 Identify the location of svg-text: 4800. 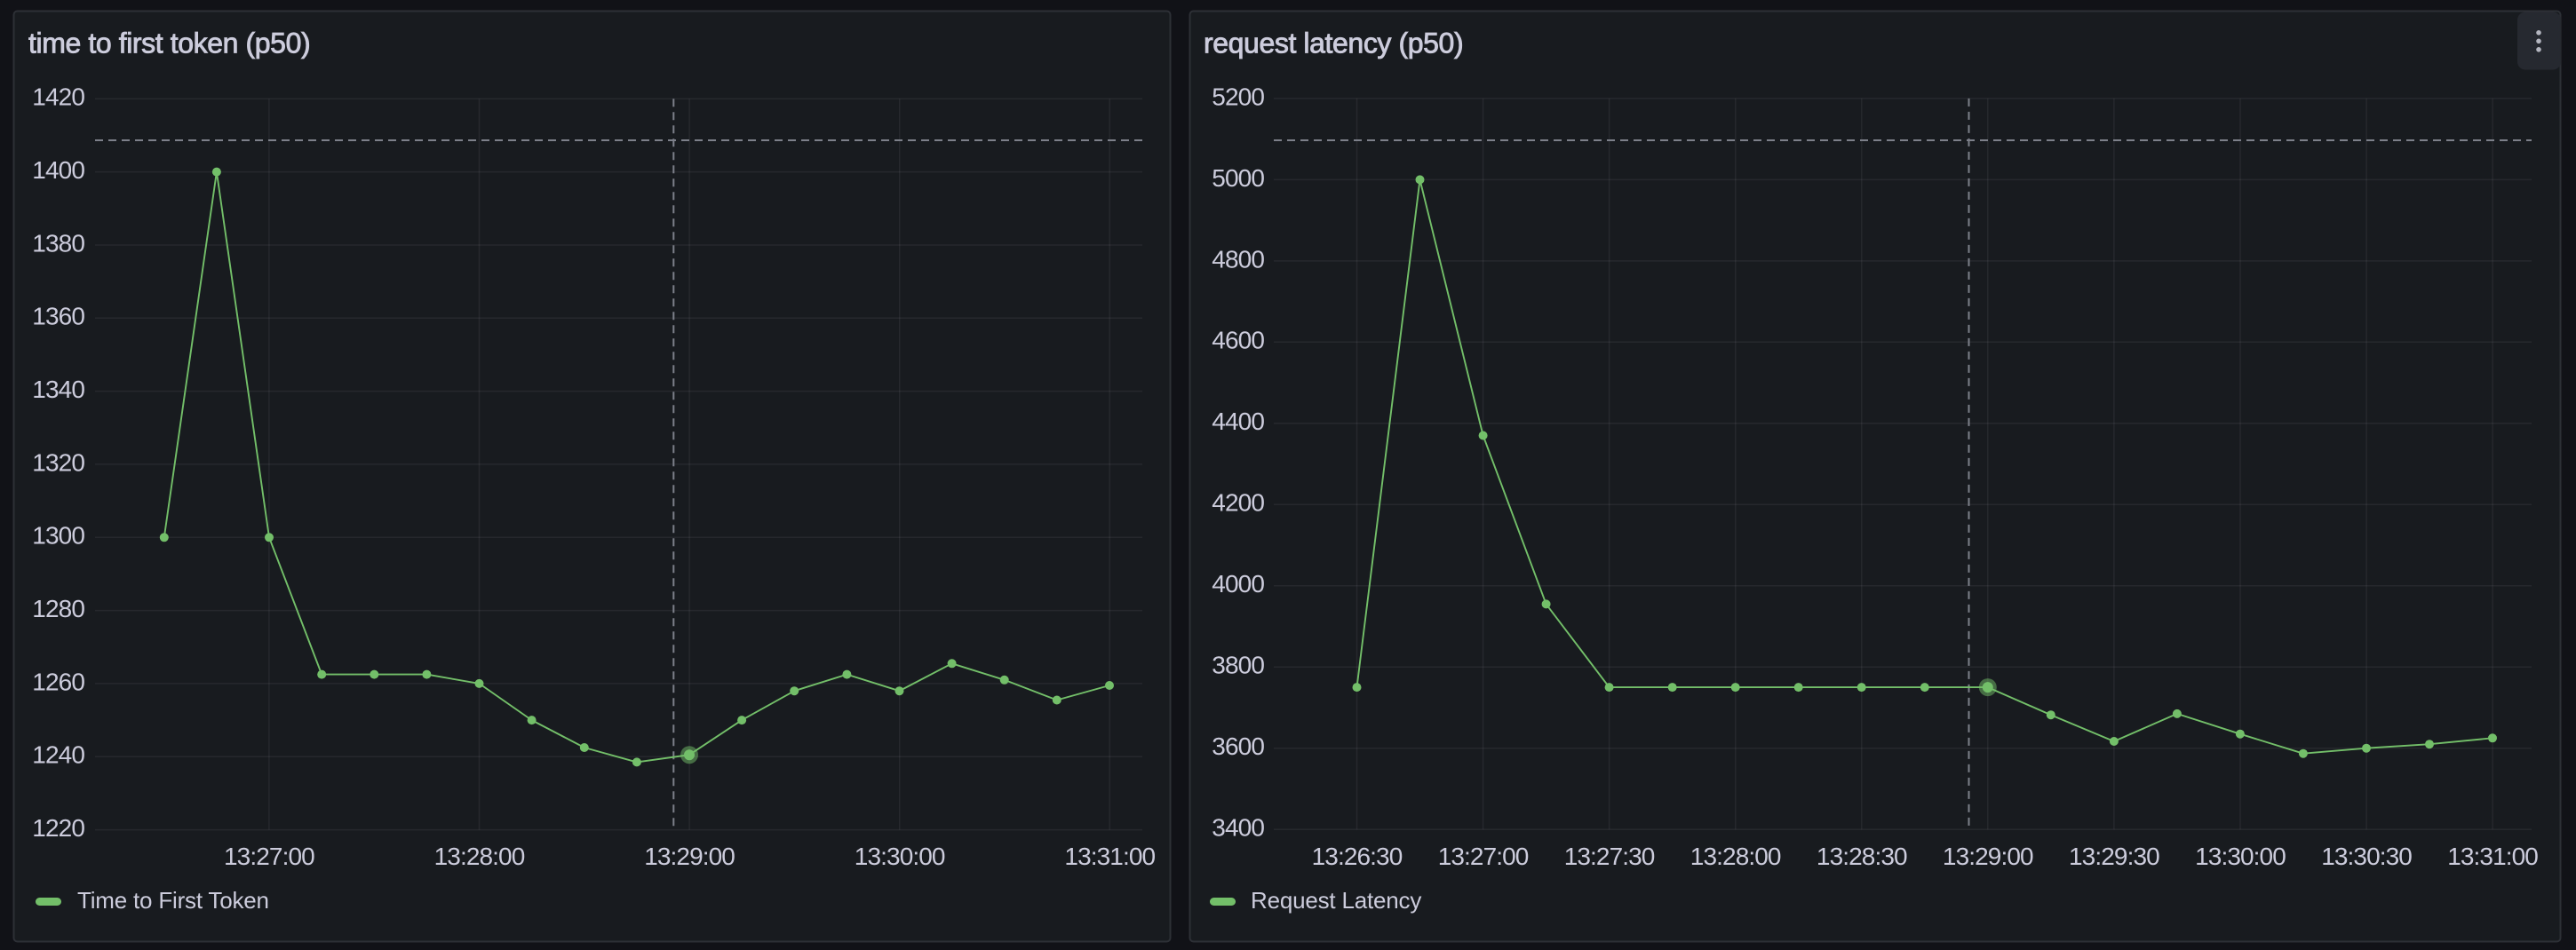
(1238, 259).